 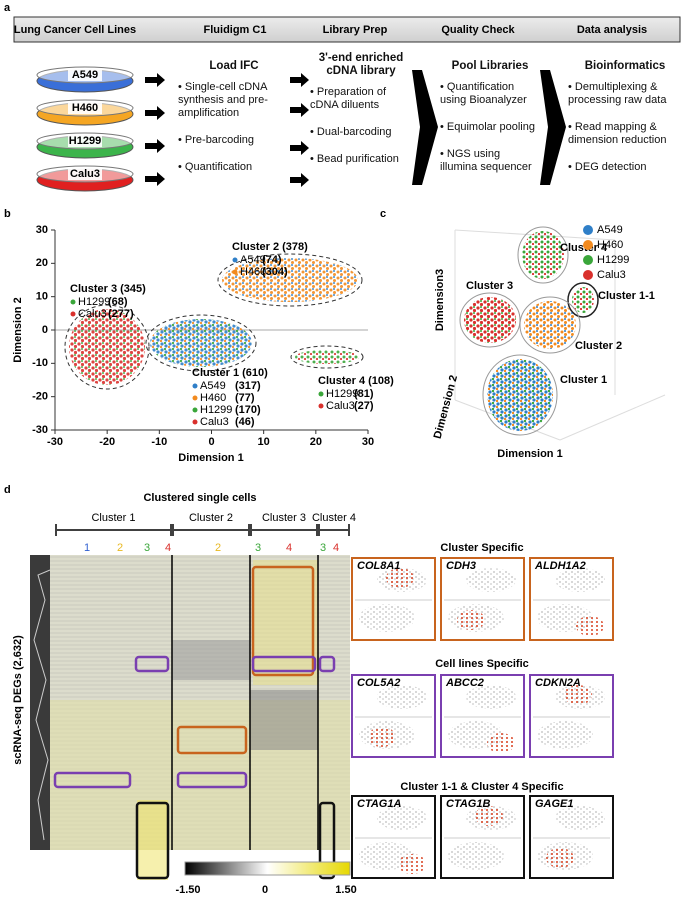 I want to click on member-name: H1299, so click(x=94, y=302).